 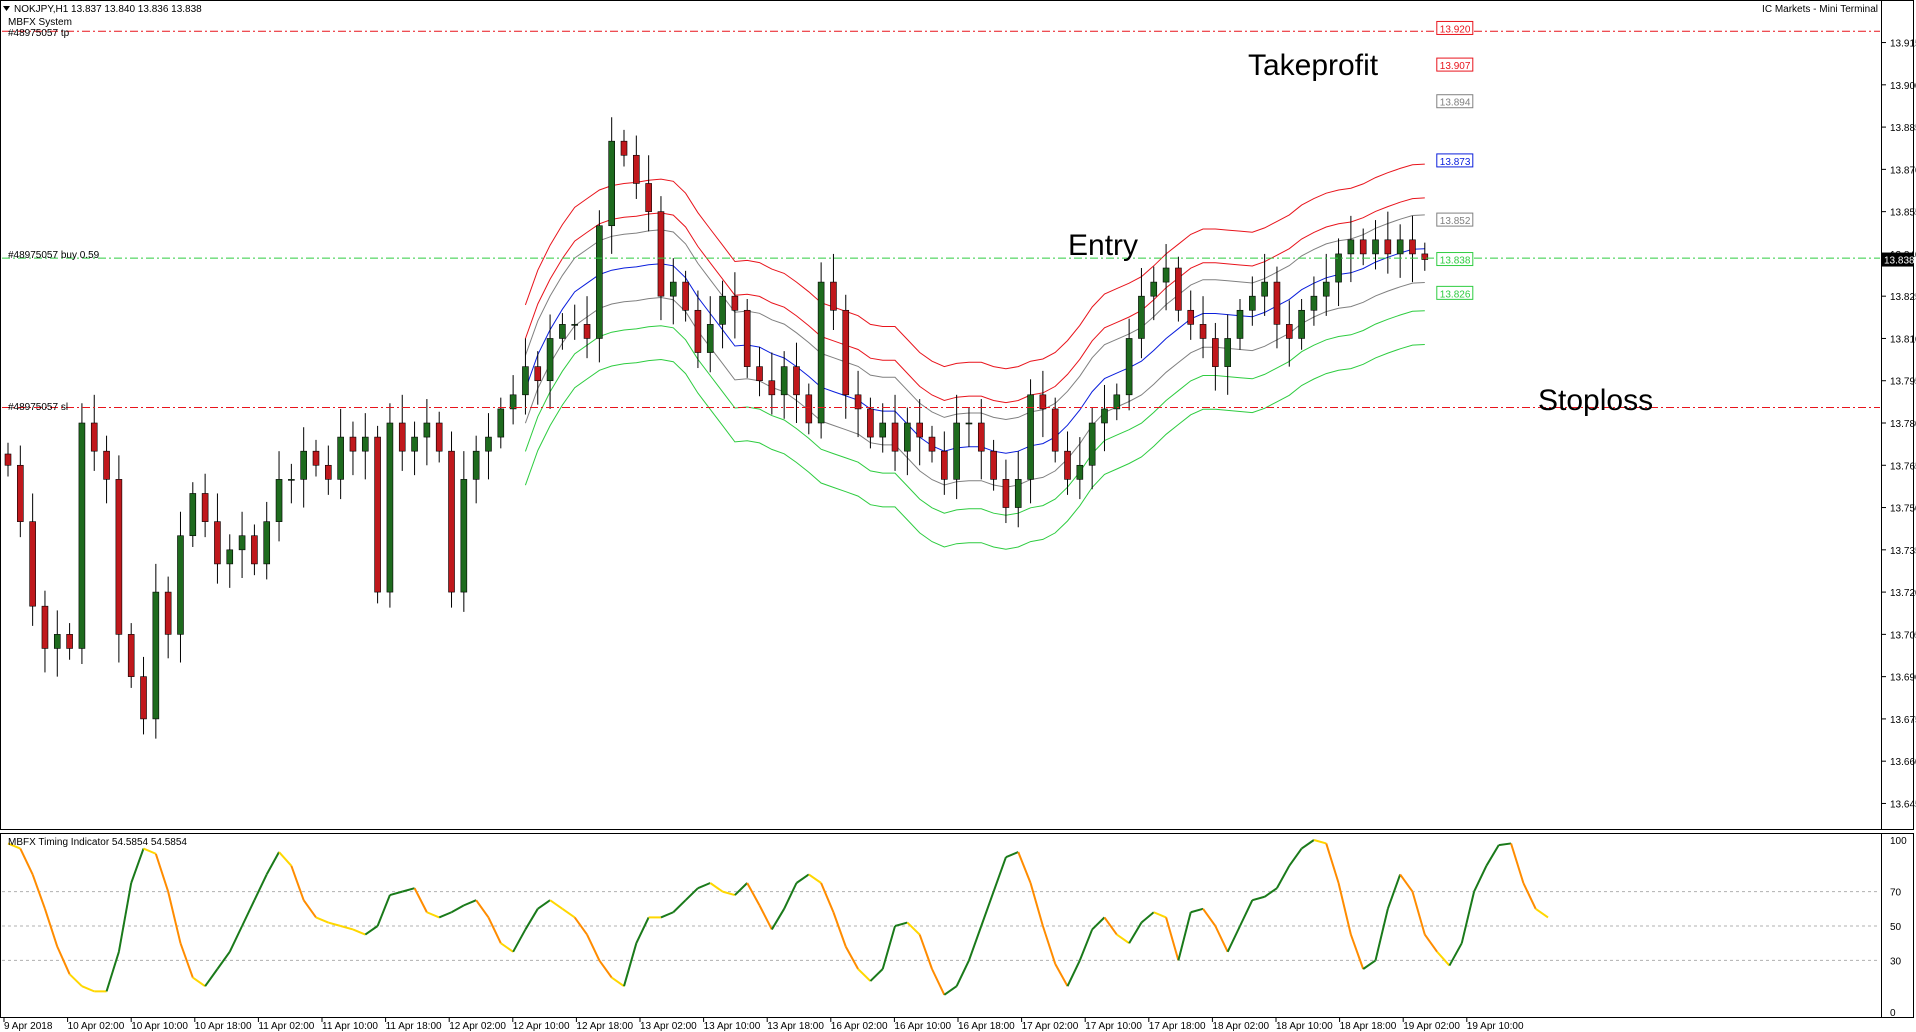 What do you see at coordinates (223, 1026) in the screenshot?
I see `time-tick-label: 10 Apr 18:00` at bounding box center [223, 1026].